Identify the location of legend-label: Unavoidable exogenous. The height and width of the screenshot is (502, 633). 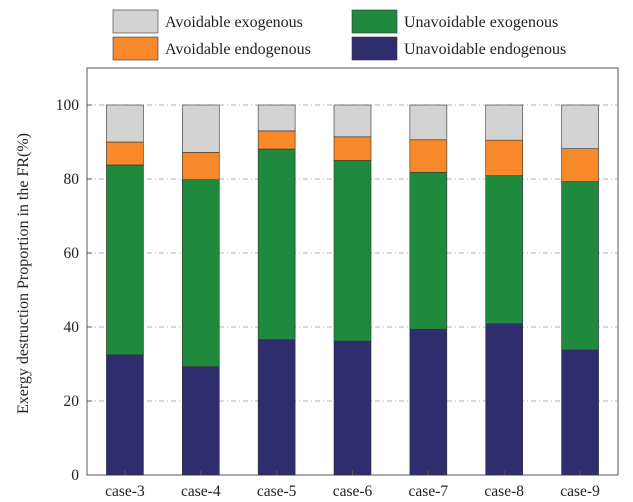
(481, 22).